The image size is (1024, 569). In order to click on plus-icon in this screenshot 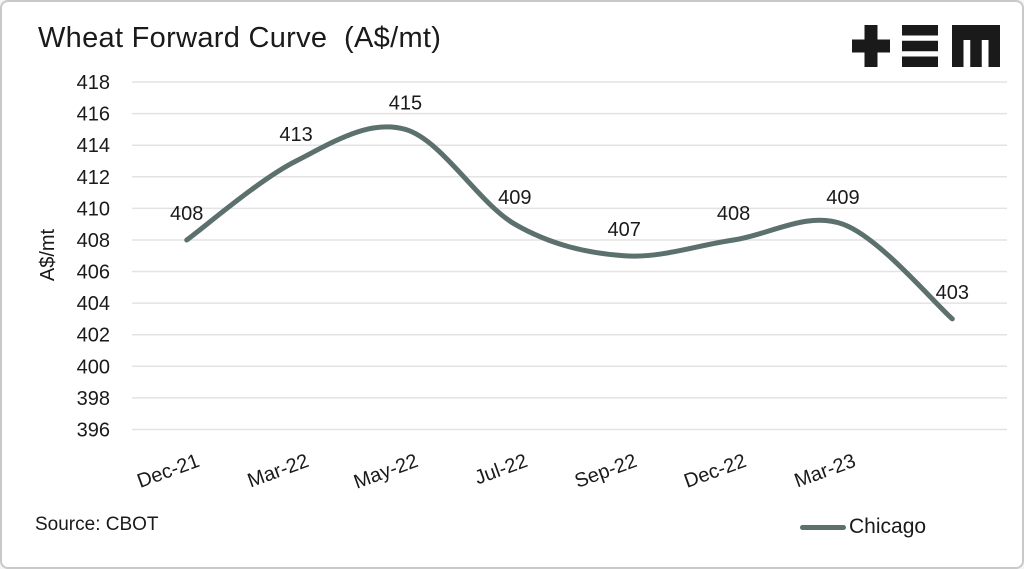, I will do `click(871, 46)`.